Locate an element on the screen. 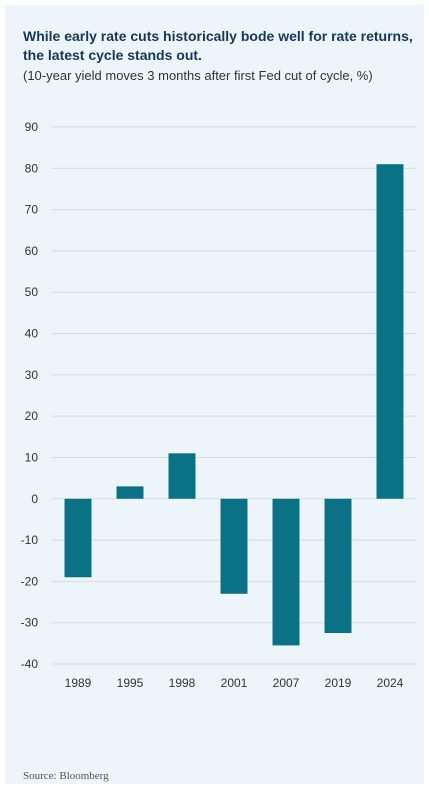  x-tick-label: 1998 is located at coordinates (182, 683).